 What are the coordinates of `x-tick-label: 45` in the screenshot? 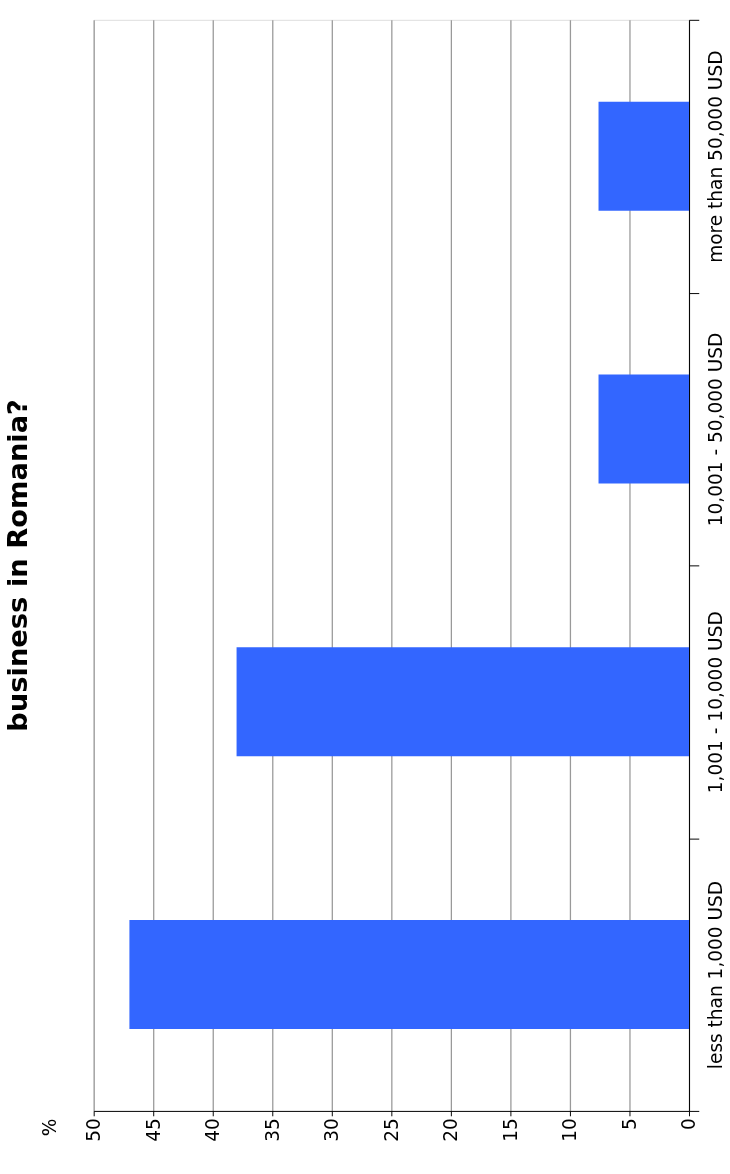 It's located at (153, 1130).